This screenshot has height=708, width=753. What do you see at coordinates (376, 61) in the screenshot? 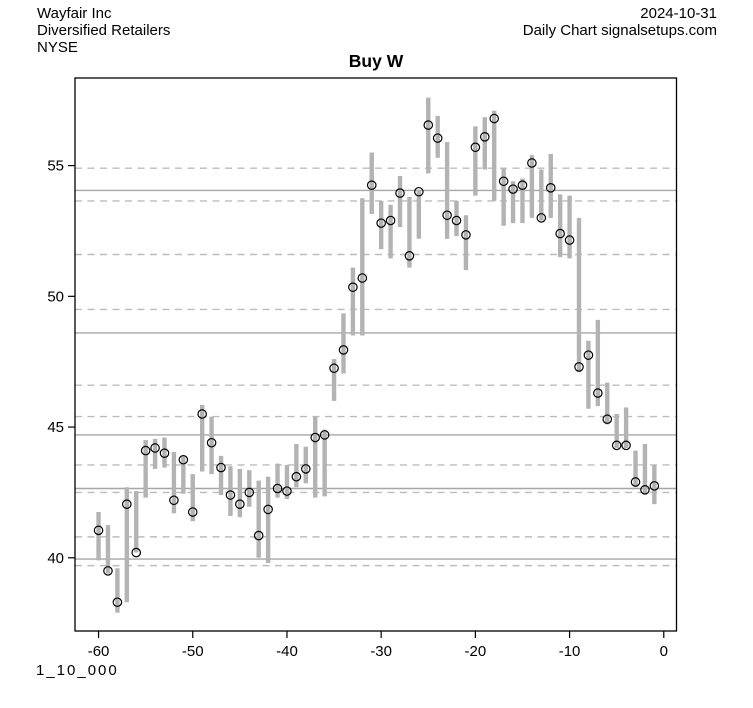
I see `chart-title: Buy W` at bounding box center [376, 61].